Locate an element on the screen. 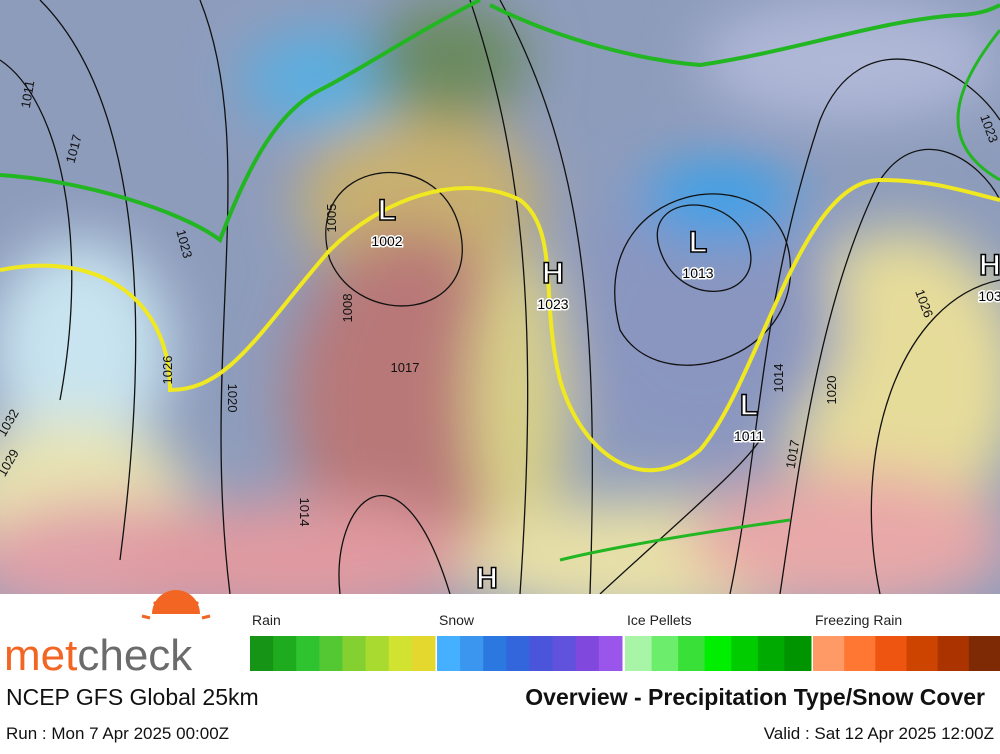 Image resolution: width=1000 pixels, height=754 pixels. model-name: NCEP GFS Global 25km is located at coordinates (132, 697).